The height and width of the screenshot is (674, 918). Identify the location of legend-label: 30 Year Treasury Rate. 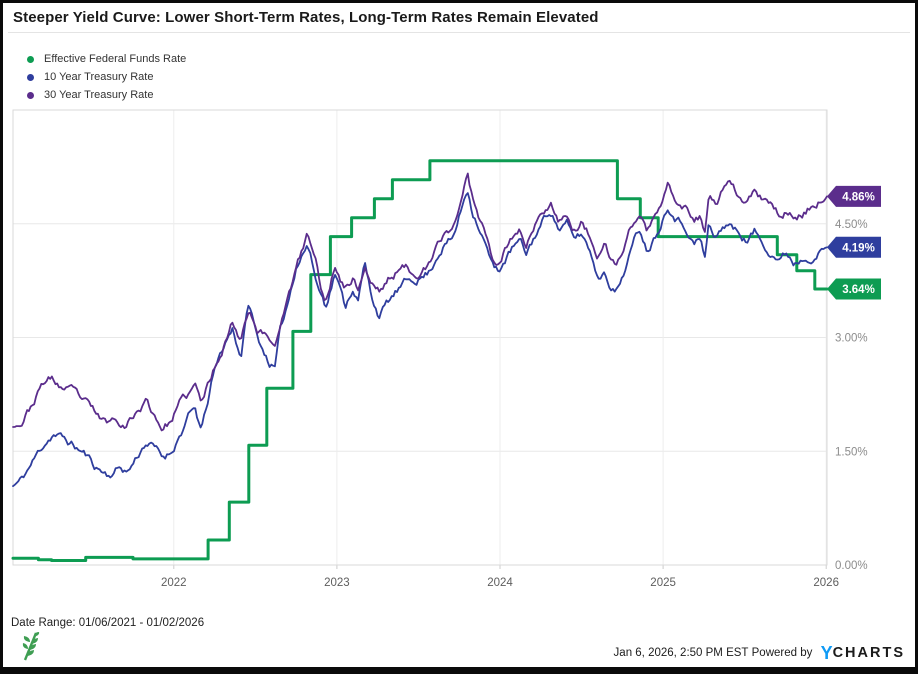
(99, 95).